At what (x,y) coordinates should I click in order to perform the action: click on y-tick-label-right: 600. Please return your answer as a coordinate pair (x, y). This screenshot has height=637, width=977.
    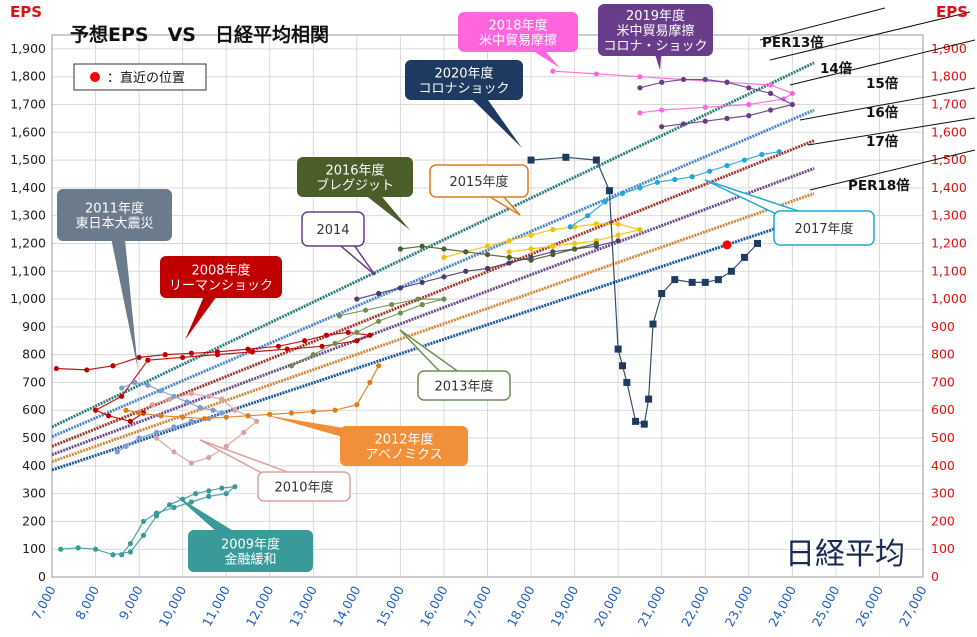
    Looking at the image, I should click on (943, 409).